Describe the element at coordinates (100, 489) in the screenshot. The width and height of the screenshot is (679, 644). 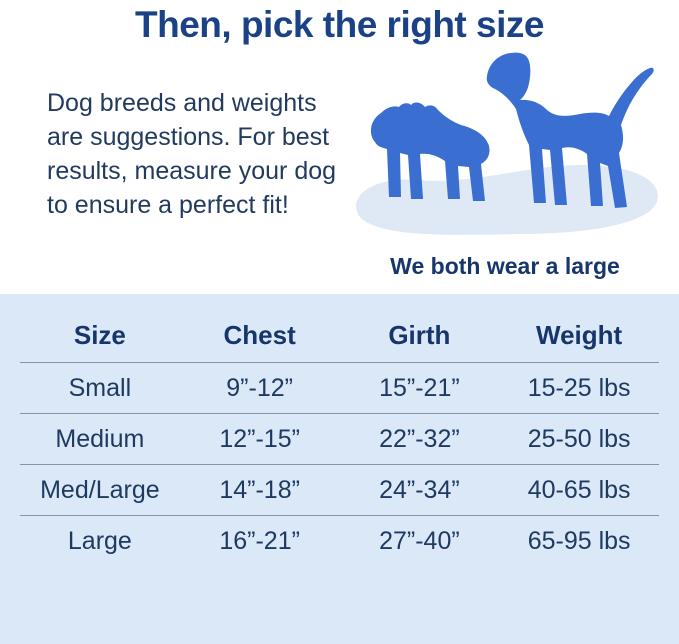
I see `cell-size: Med/Large` at that location.